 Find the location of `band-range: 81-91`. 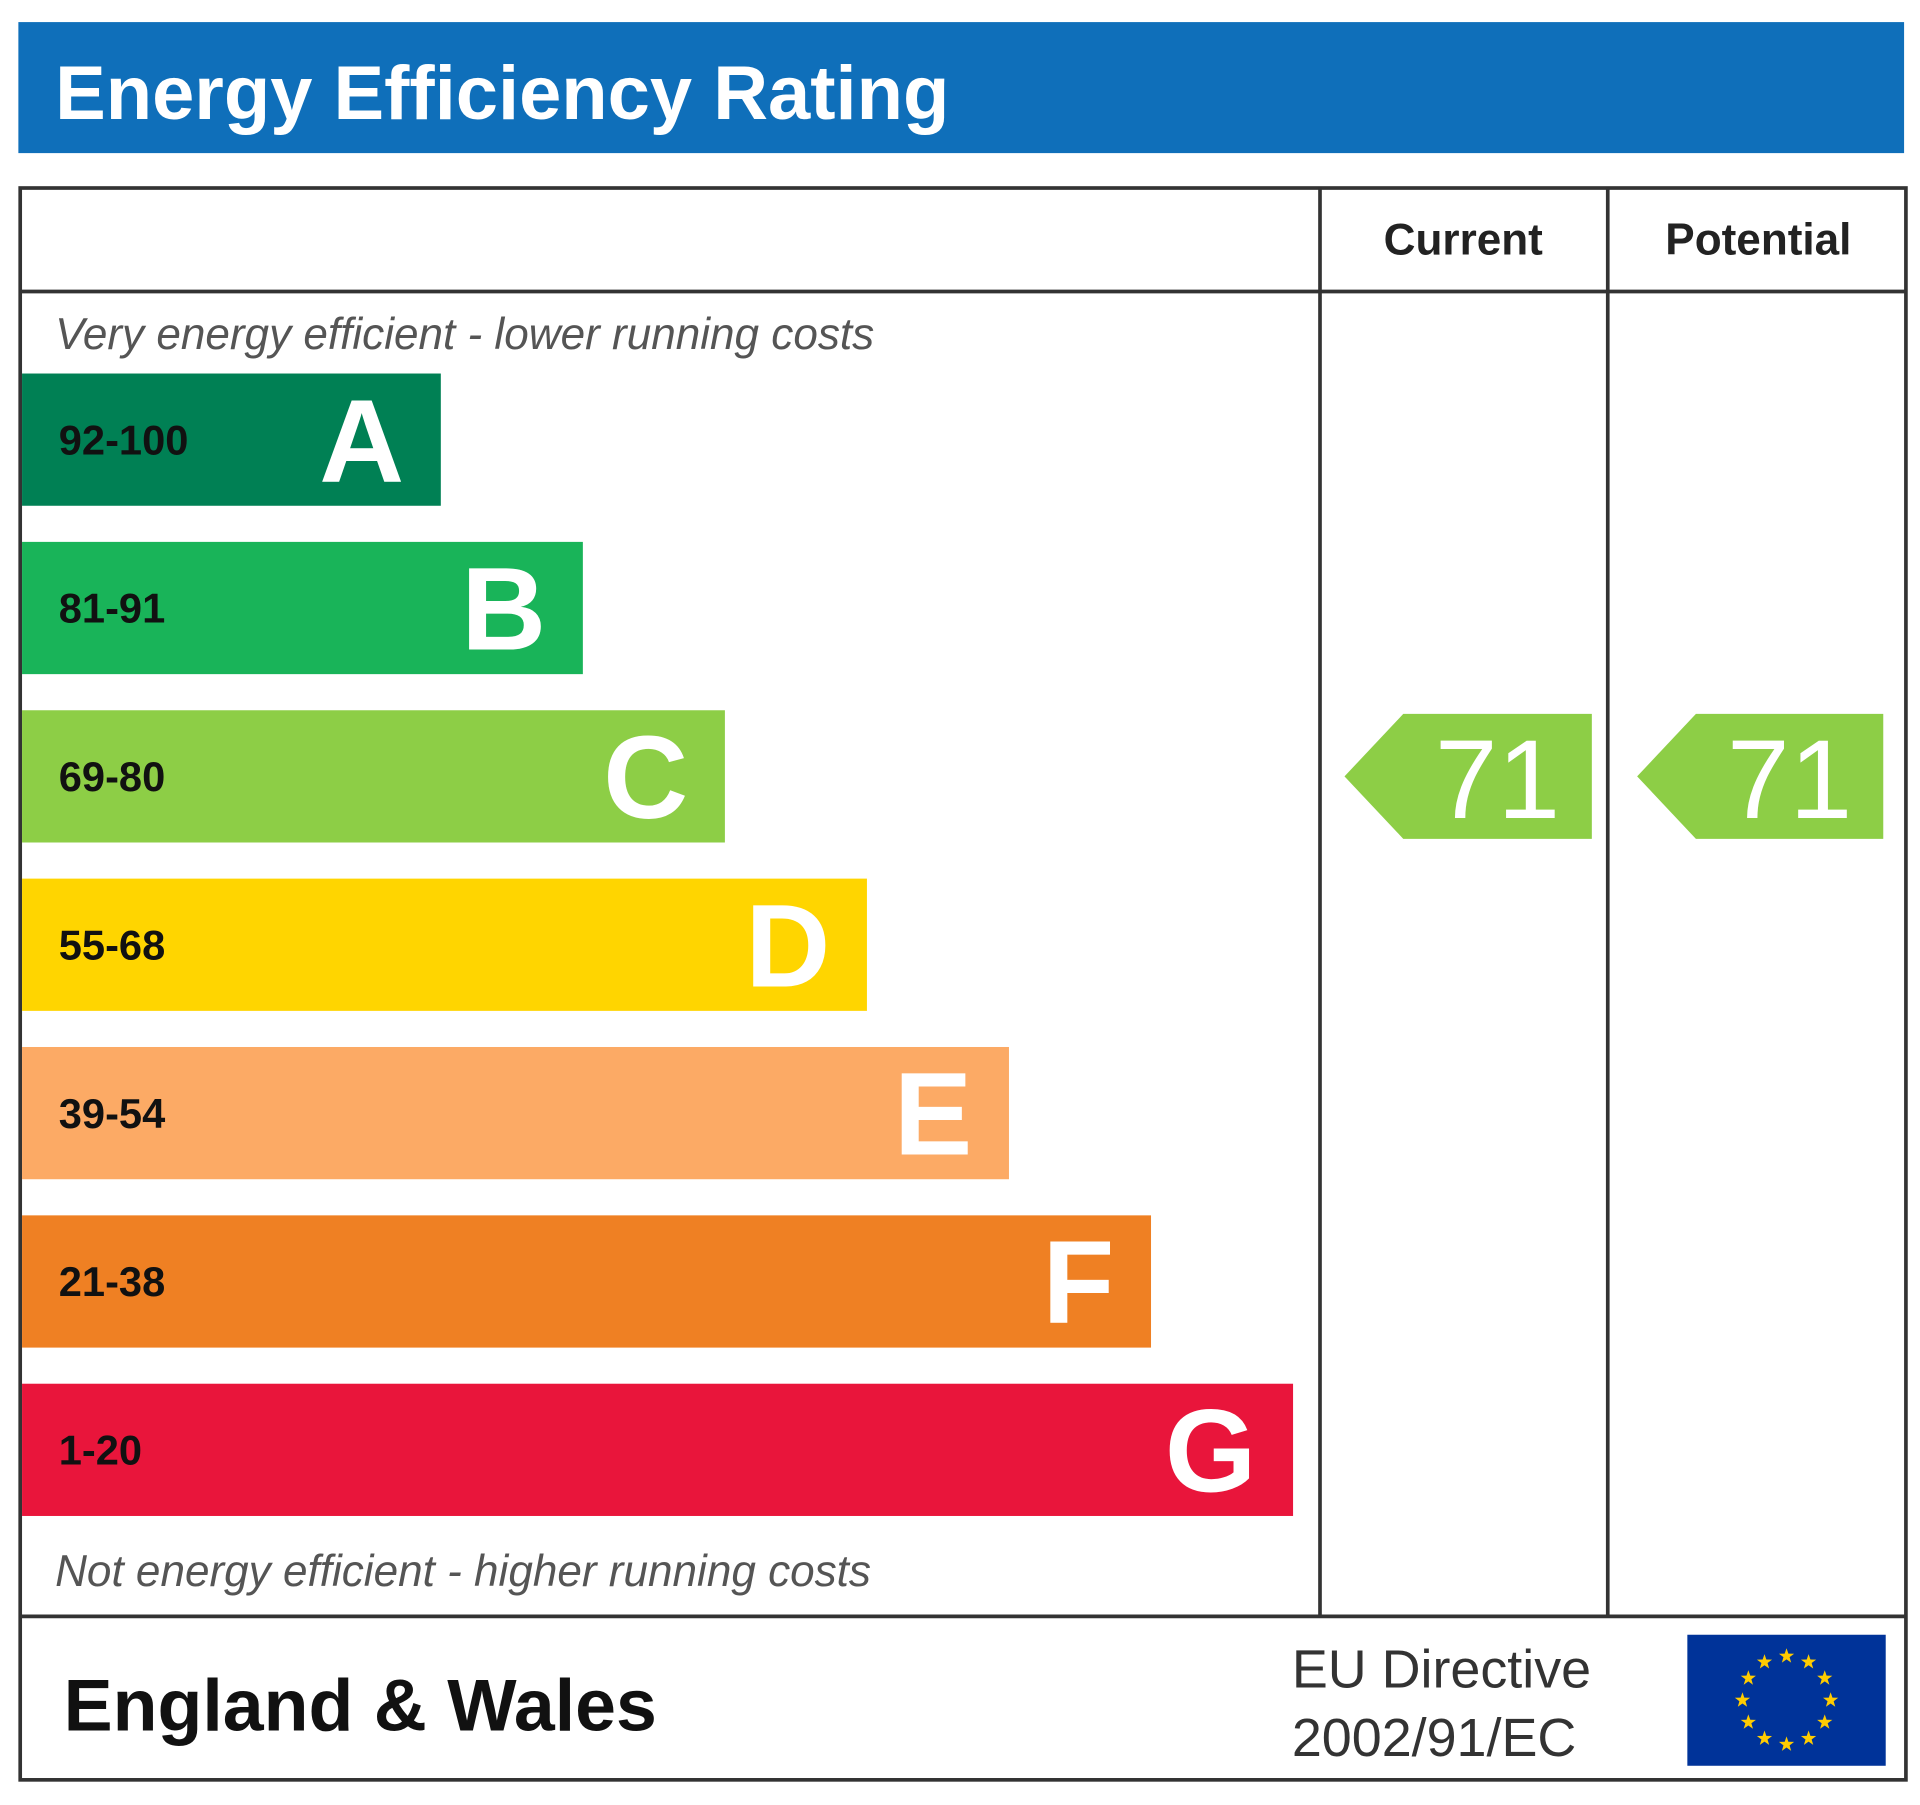

band-range: 81-91 is located at coordinates (112, 608).